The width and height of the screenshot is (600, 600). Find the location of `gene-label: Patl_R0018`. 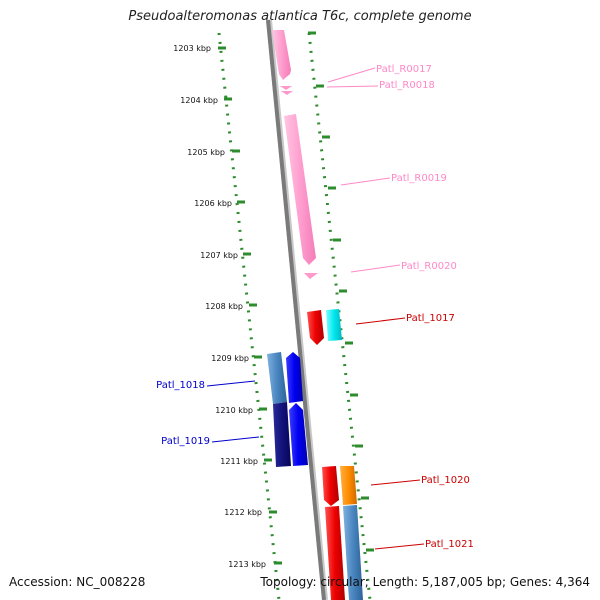

gene-label: Patl_R0018 is located at coordinates (407, 85).